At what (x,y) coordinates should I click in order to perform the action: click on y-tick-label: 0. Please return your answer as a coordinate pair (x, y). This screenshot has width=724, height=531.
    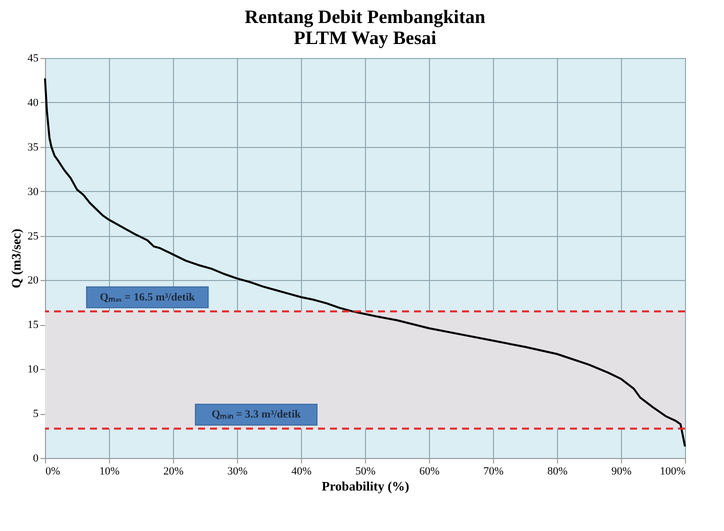
    Looking at the image, I should click on (36, 458).